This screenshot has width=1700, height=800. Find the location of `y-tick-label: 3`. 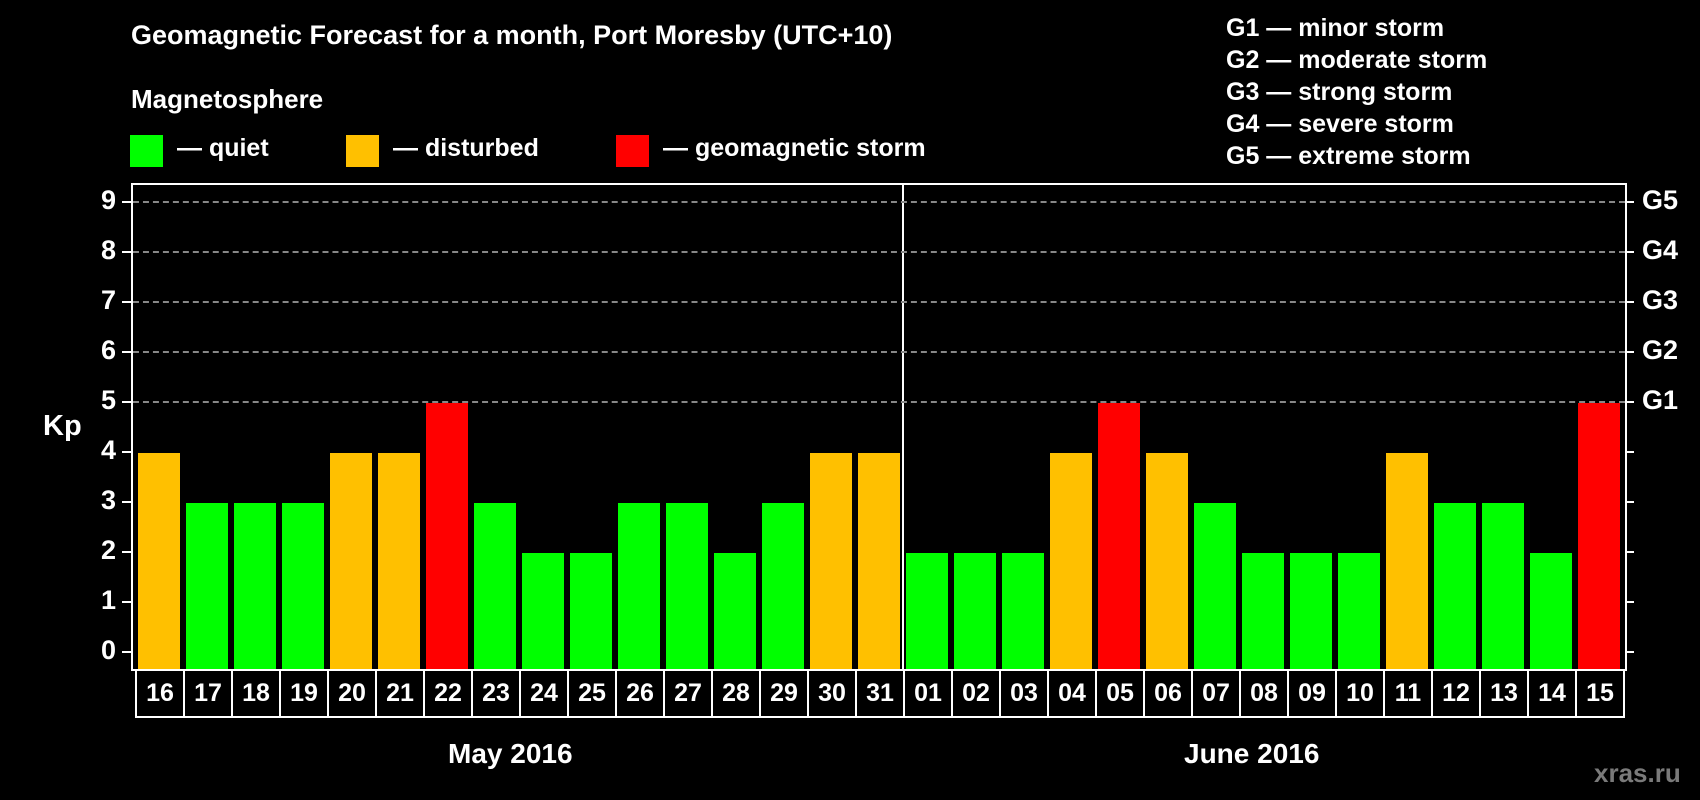

y-tick-label: 3 is located at coordinates (108, 500).